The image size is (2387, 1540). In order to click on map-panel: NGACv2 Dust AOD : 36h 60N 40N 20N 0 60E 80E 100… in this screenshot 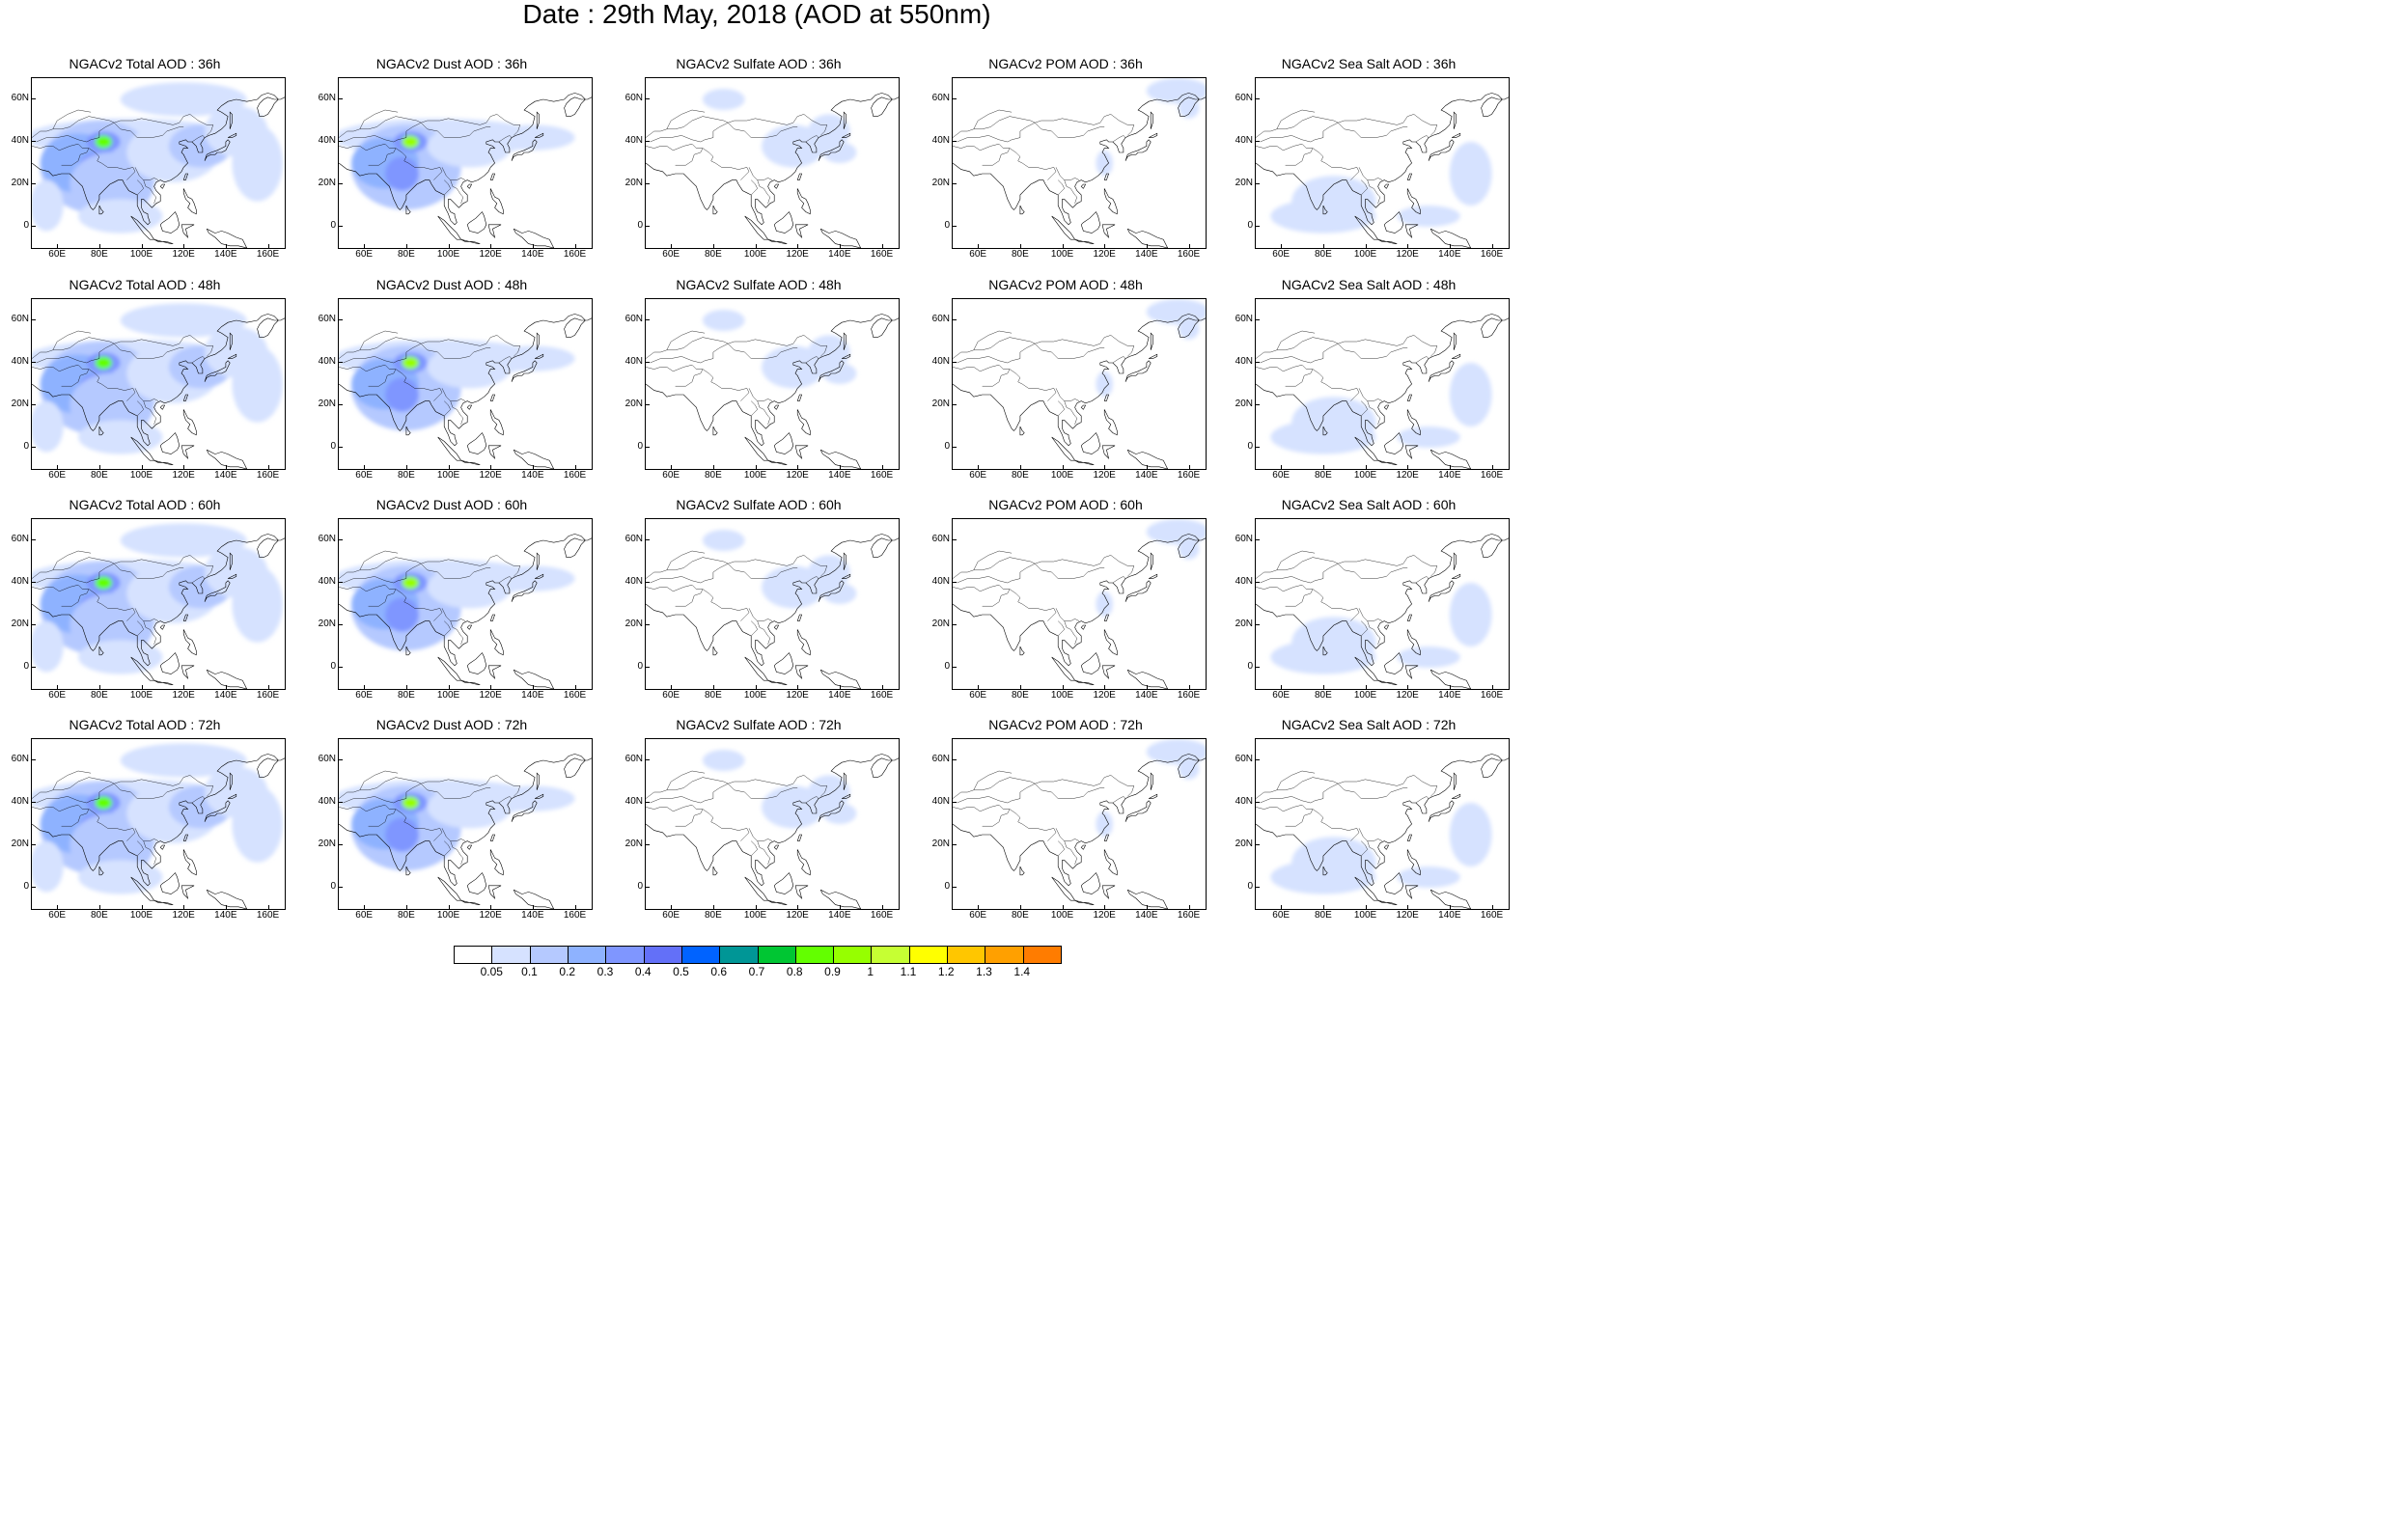, I will do `click(452, 158)`.